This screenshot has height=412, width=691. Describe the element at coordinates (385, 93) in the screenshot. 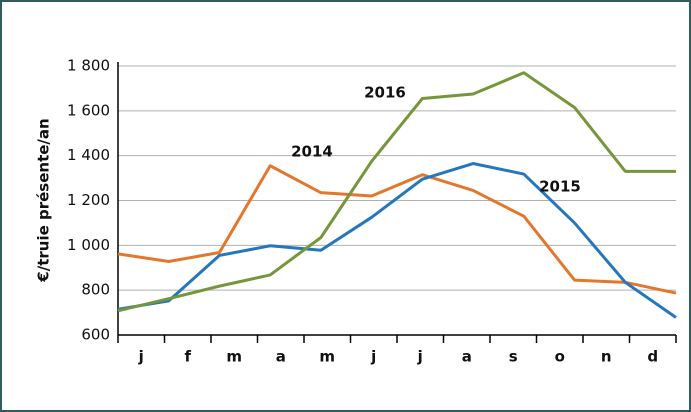

I see `series-label: 2016` at that location.